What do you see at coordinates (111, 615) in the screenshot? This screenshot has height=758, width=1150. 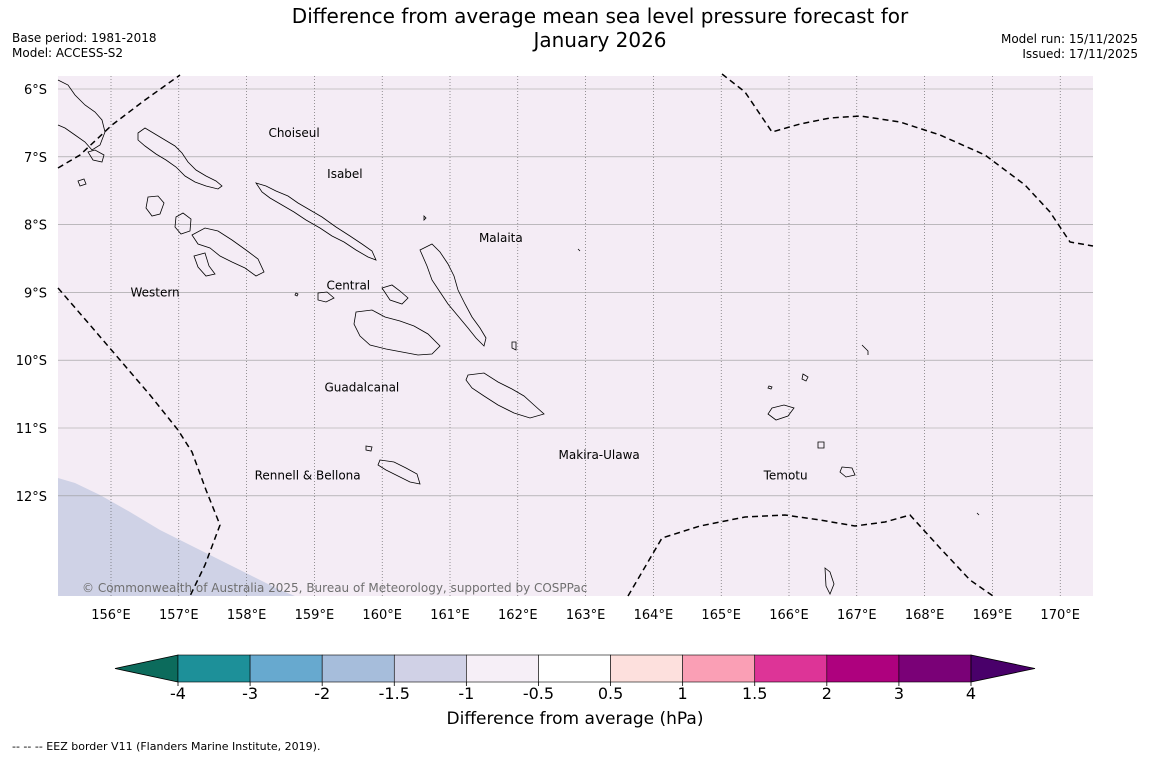 I see `lon-tick-label: 156°E` at bounding box center [111, 615].